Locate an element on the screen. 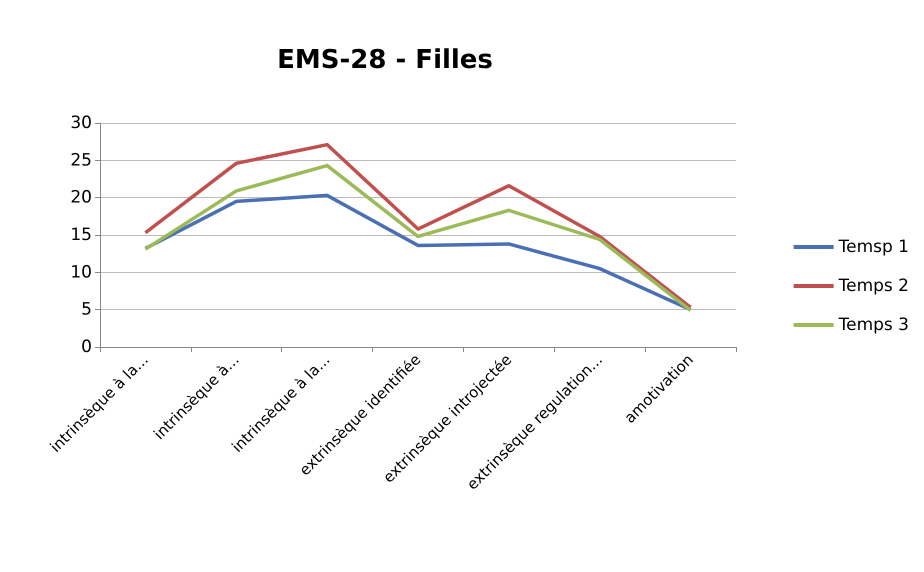 The height and width of the screenshot is (572, 924). y-tick-label: 10 is located at coordinates (81, 272).